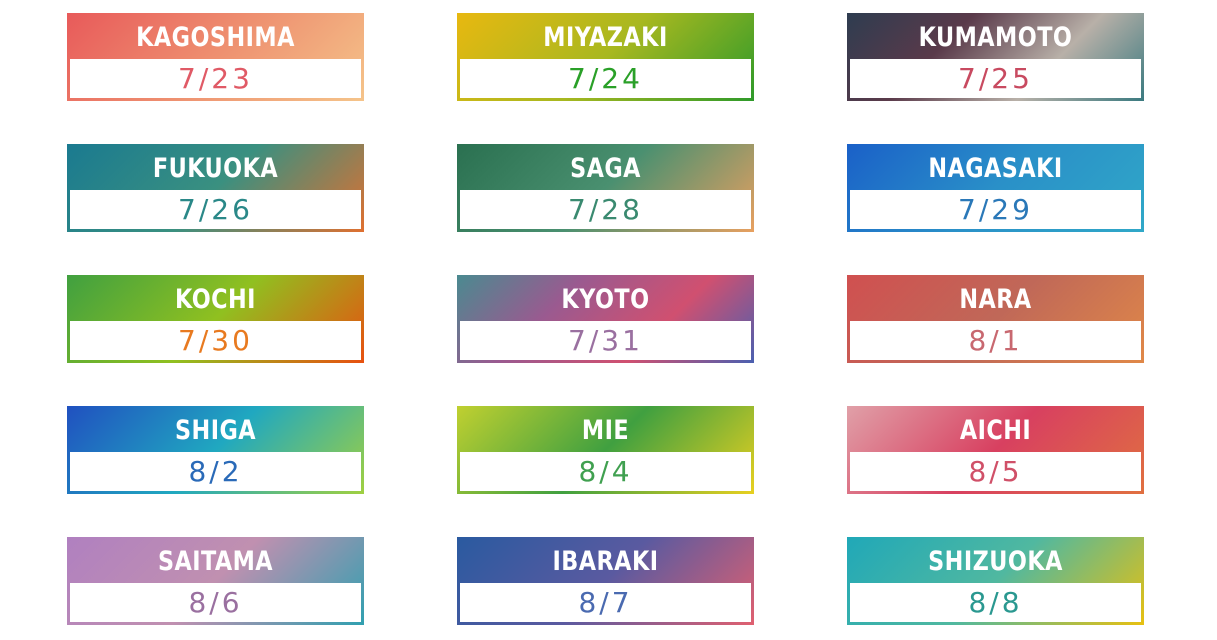 This screenshot has width=1217, height=640. Describe the element at coordinates (215, 602) in the screenshot. I see `event-date: 8/6` at that location.